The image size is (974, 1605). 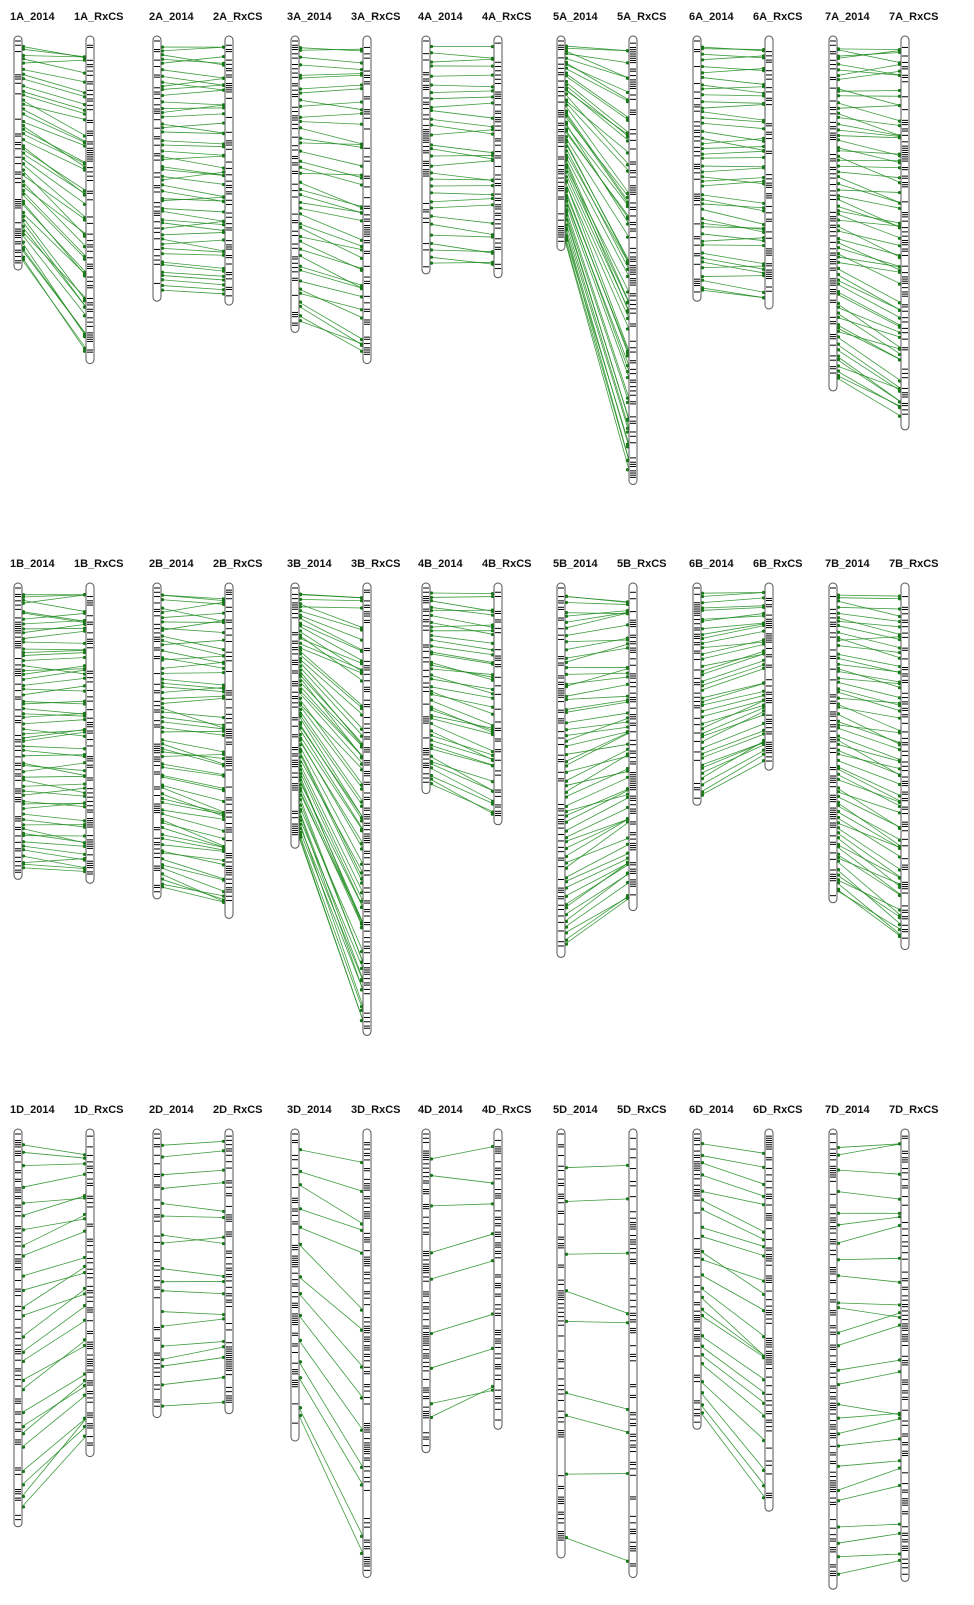 I want to click on chromosome-6B_2014, so click(x=697, y=694).